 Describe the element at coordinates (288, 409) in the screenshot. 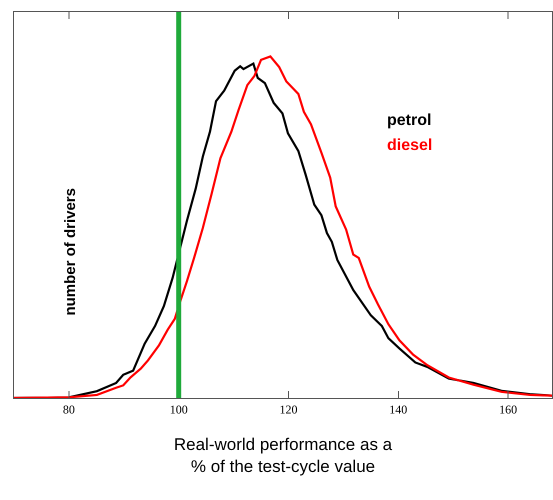

I see `x-tick-label: 120` at that location.